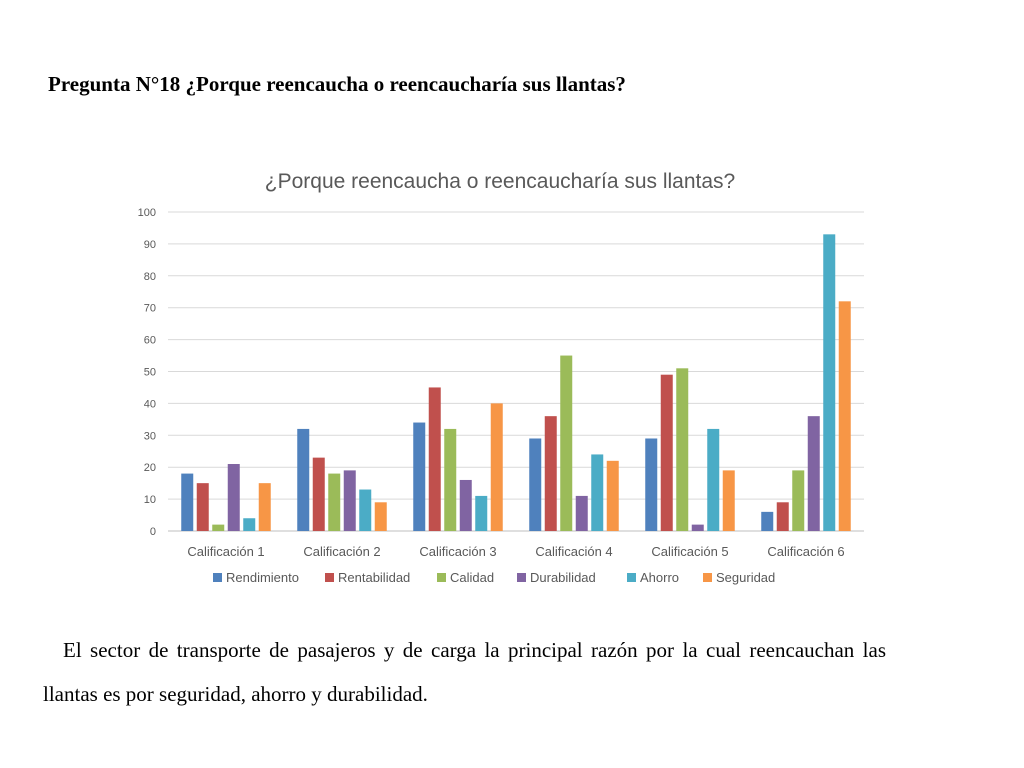  Describe the element at coordinates (150, 436) in the screenshot. I see `y-tick-label: 30` at that location.